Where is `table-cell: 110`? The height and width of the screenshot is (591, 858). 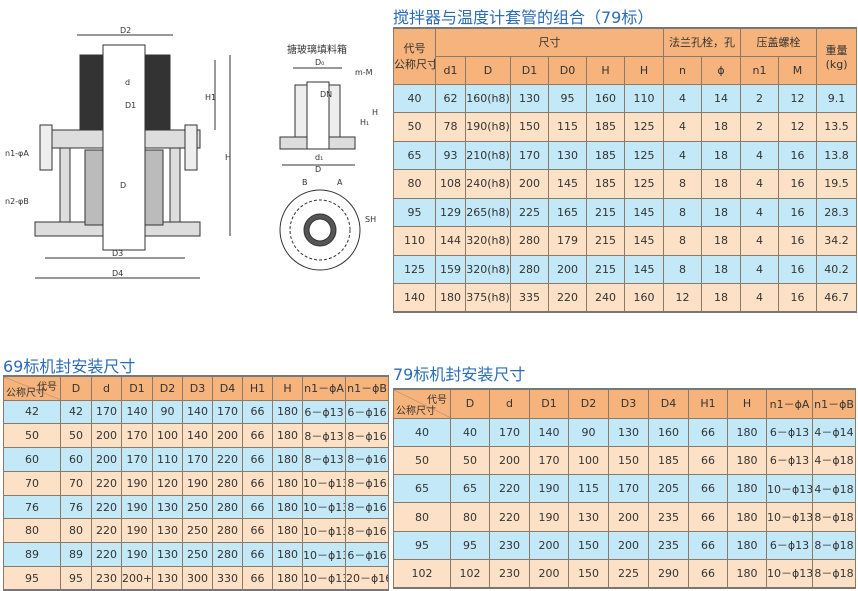
table-cell: 110 is located at coordinates (167, 459).